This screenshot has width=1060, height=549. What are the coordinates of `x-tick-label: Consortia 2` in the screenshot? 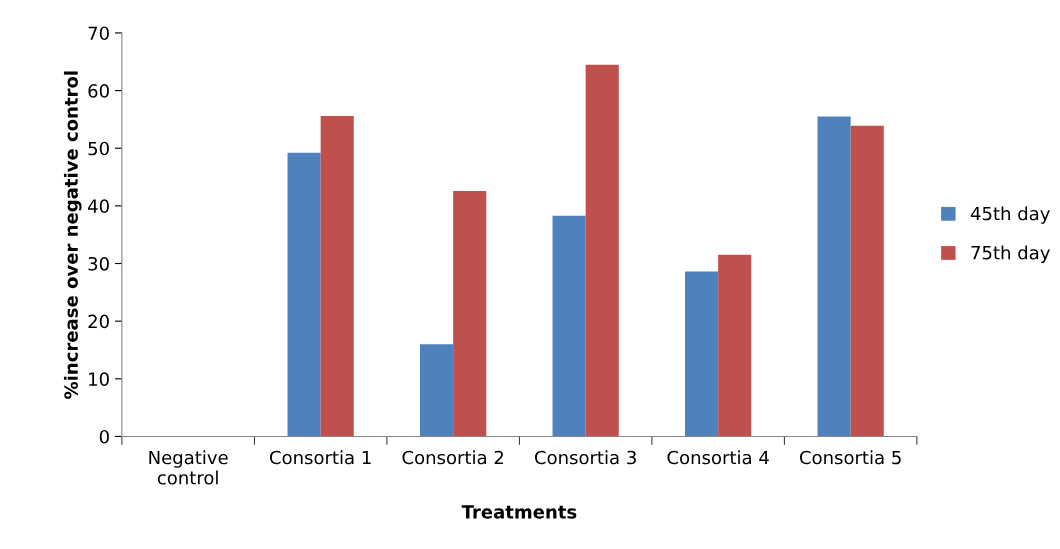 It's located at (453, 457).